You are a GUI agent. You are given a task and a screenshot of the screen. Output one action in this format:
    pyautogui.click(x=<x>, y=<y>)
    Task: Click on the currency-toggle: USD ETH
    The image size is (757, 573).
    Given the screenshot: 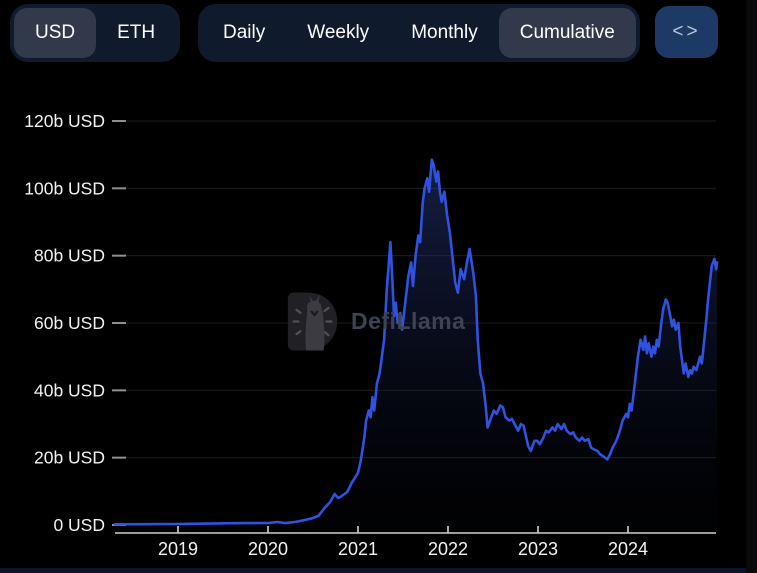 What is the action you would take?
    pyautogui.click(x=95, y=33)
    